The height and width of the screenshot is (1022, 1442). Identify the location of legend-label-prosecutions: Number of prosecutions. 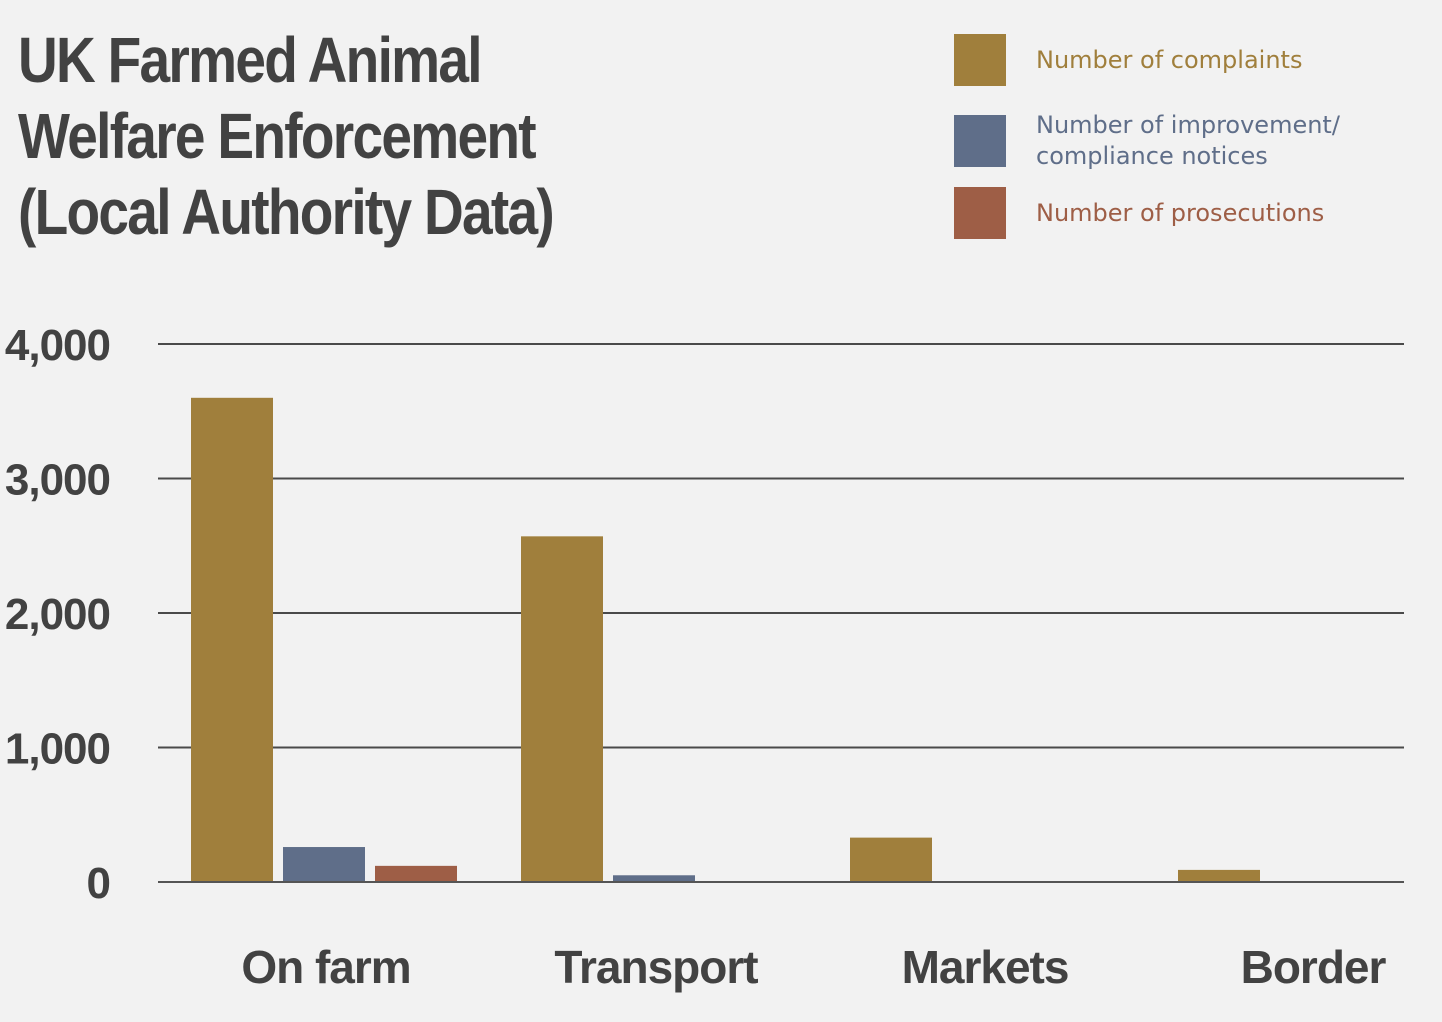
(1180, 212).